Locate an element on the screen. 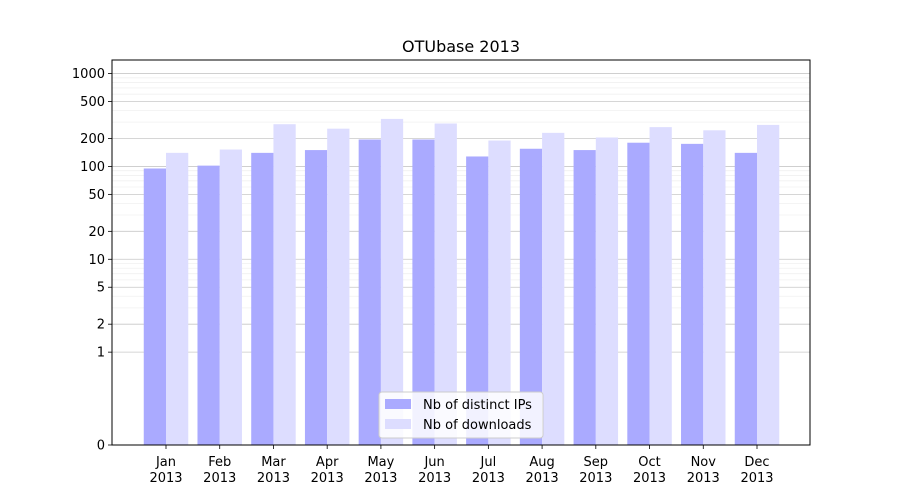  x-tick-label: Mar is located at coordinates (273, 462).